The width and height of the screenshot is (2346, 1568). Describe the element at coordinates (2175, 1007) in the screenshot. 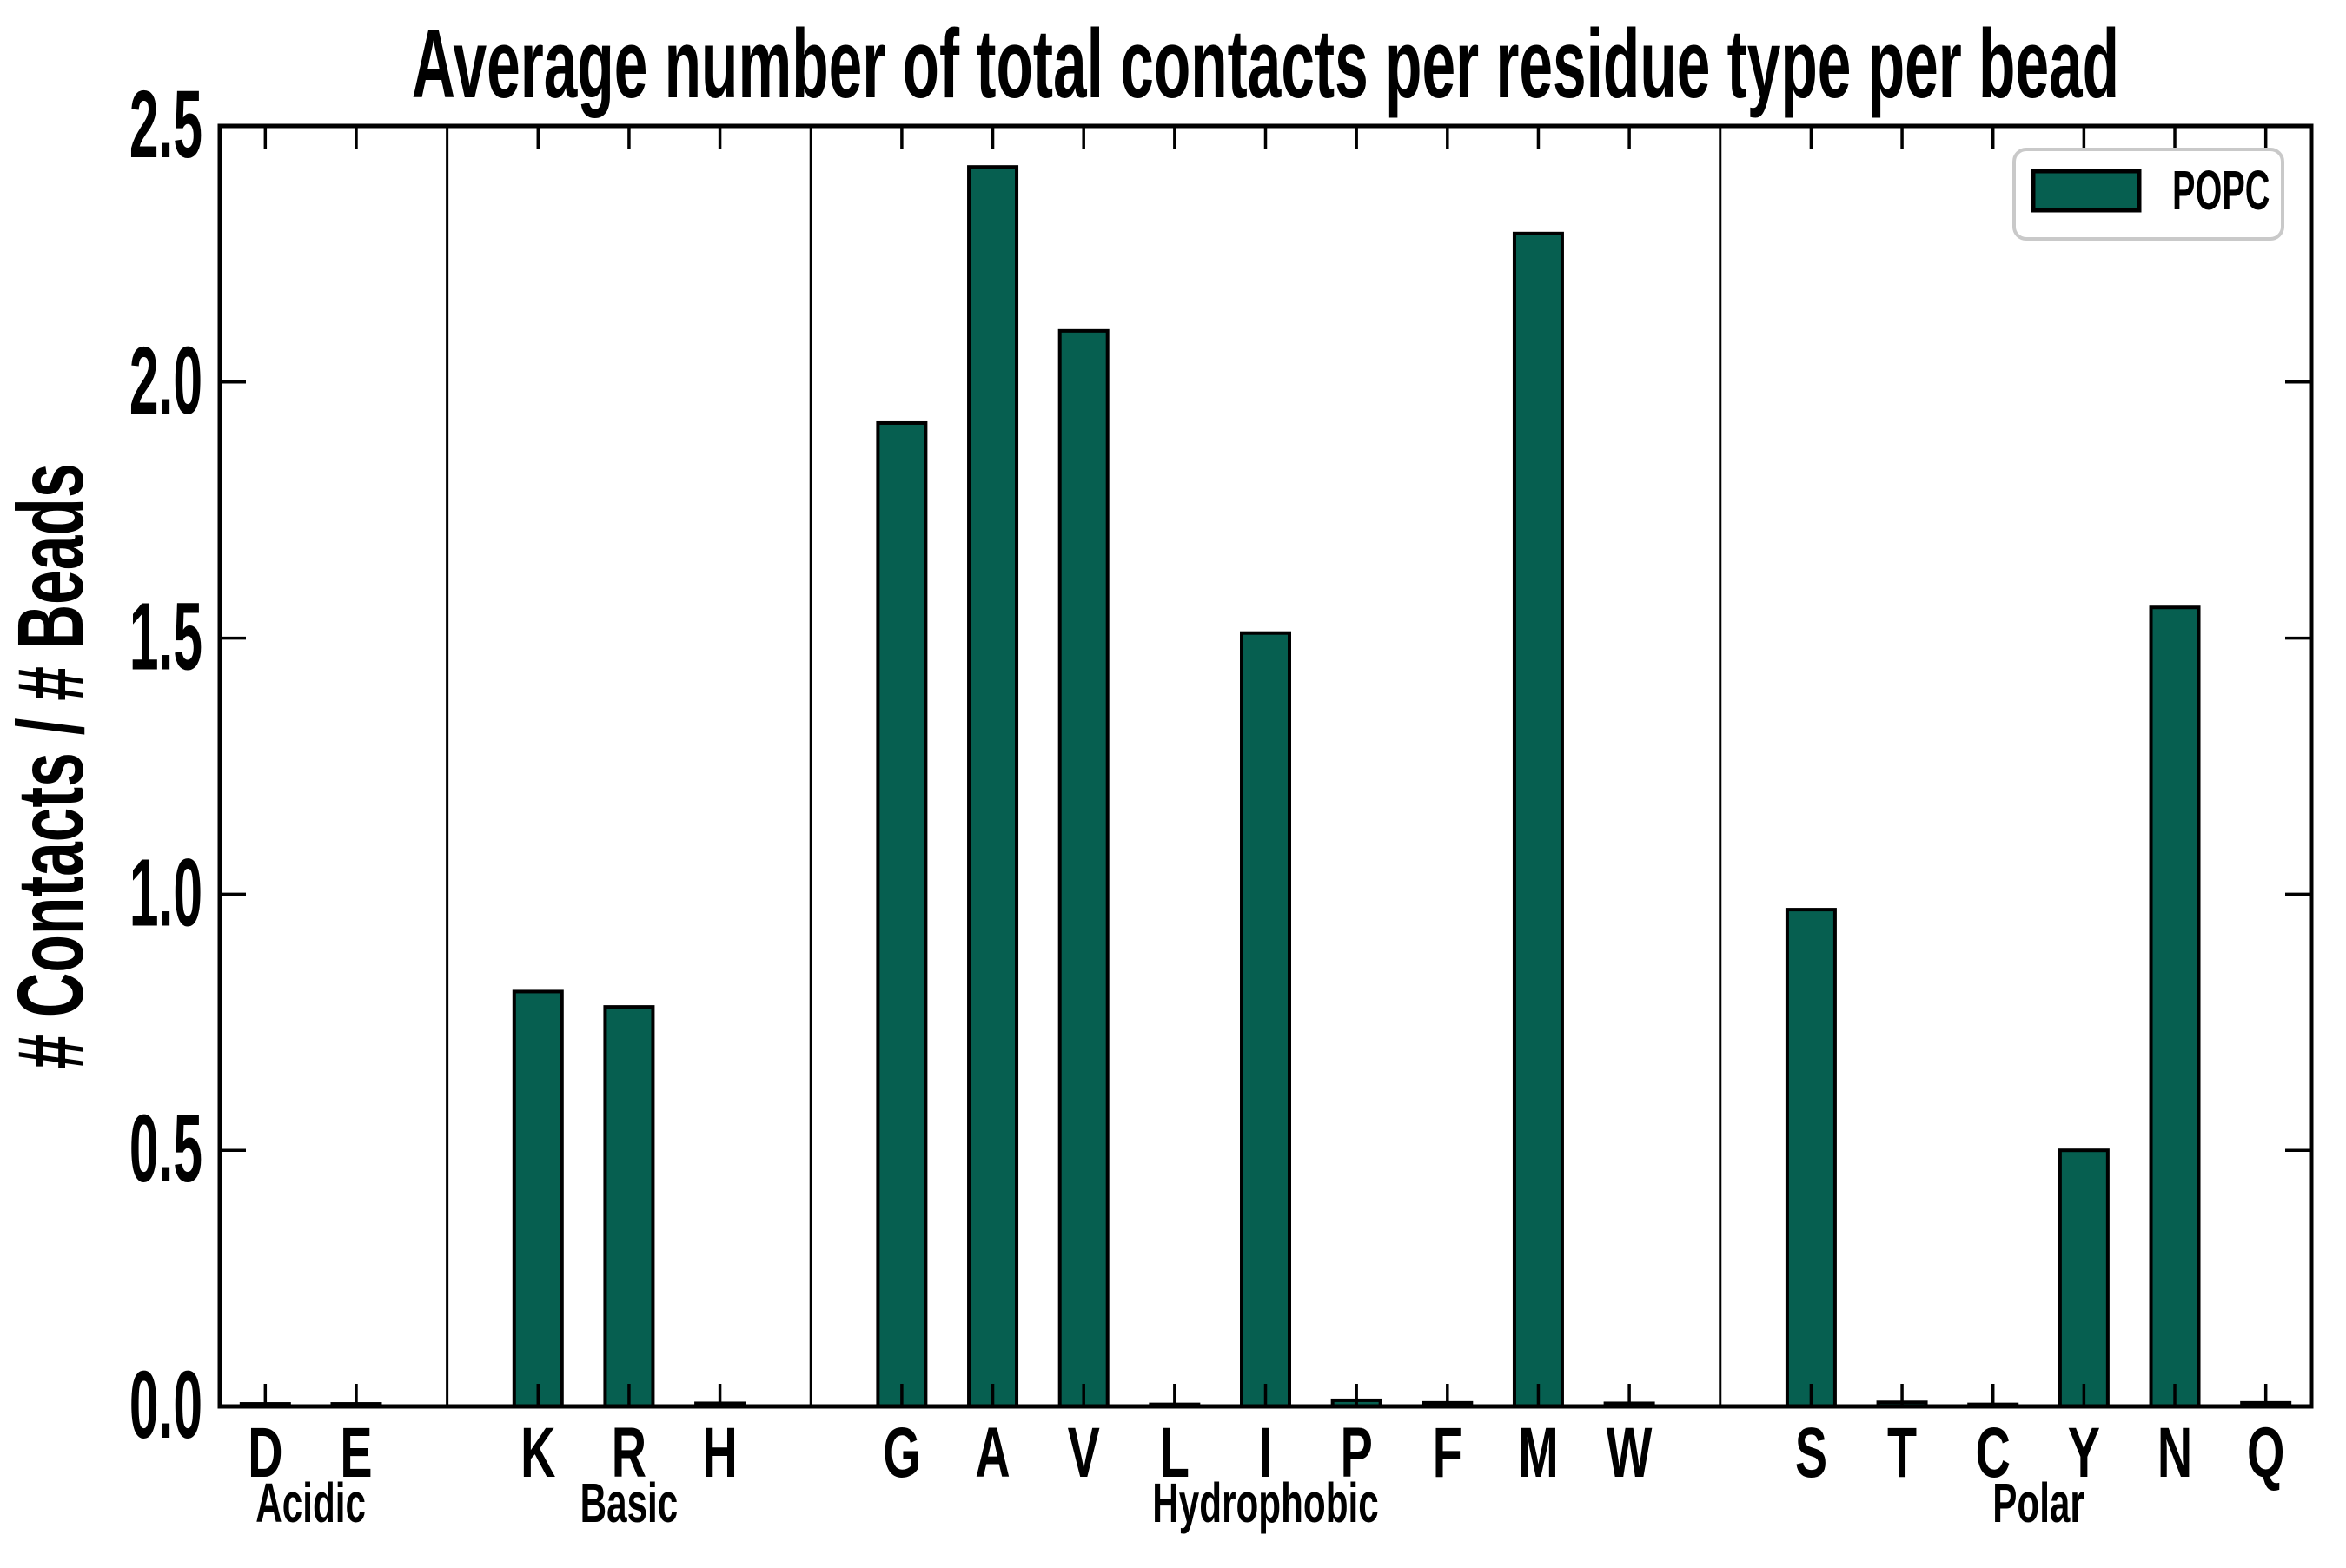

I see `bar-N` at that location.